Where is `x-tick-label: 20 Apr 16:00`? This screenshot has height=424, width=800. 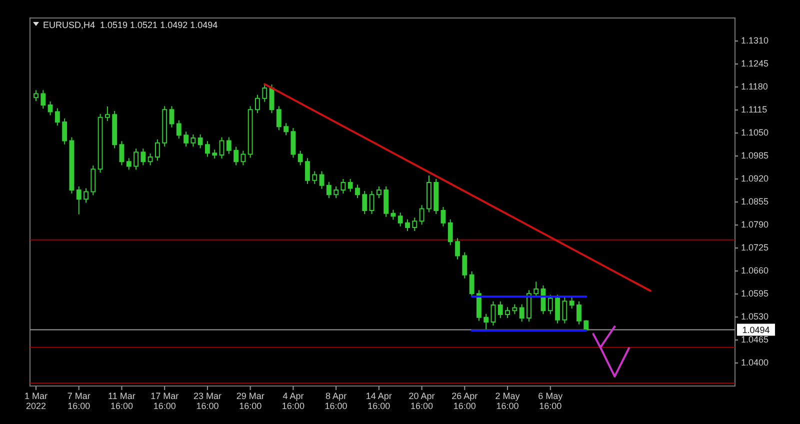
x-tick-label: 20 Apr 16:00 is located at coordinates (421, 401).